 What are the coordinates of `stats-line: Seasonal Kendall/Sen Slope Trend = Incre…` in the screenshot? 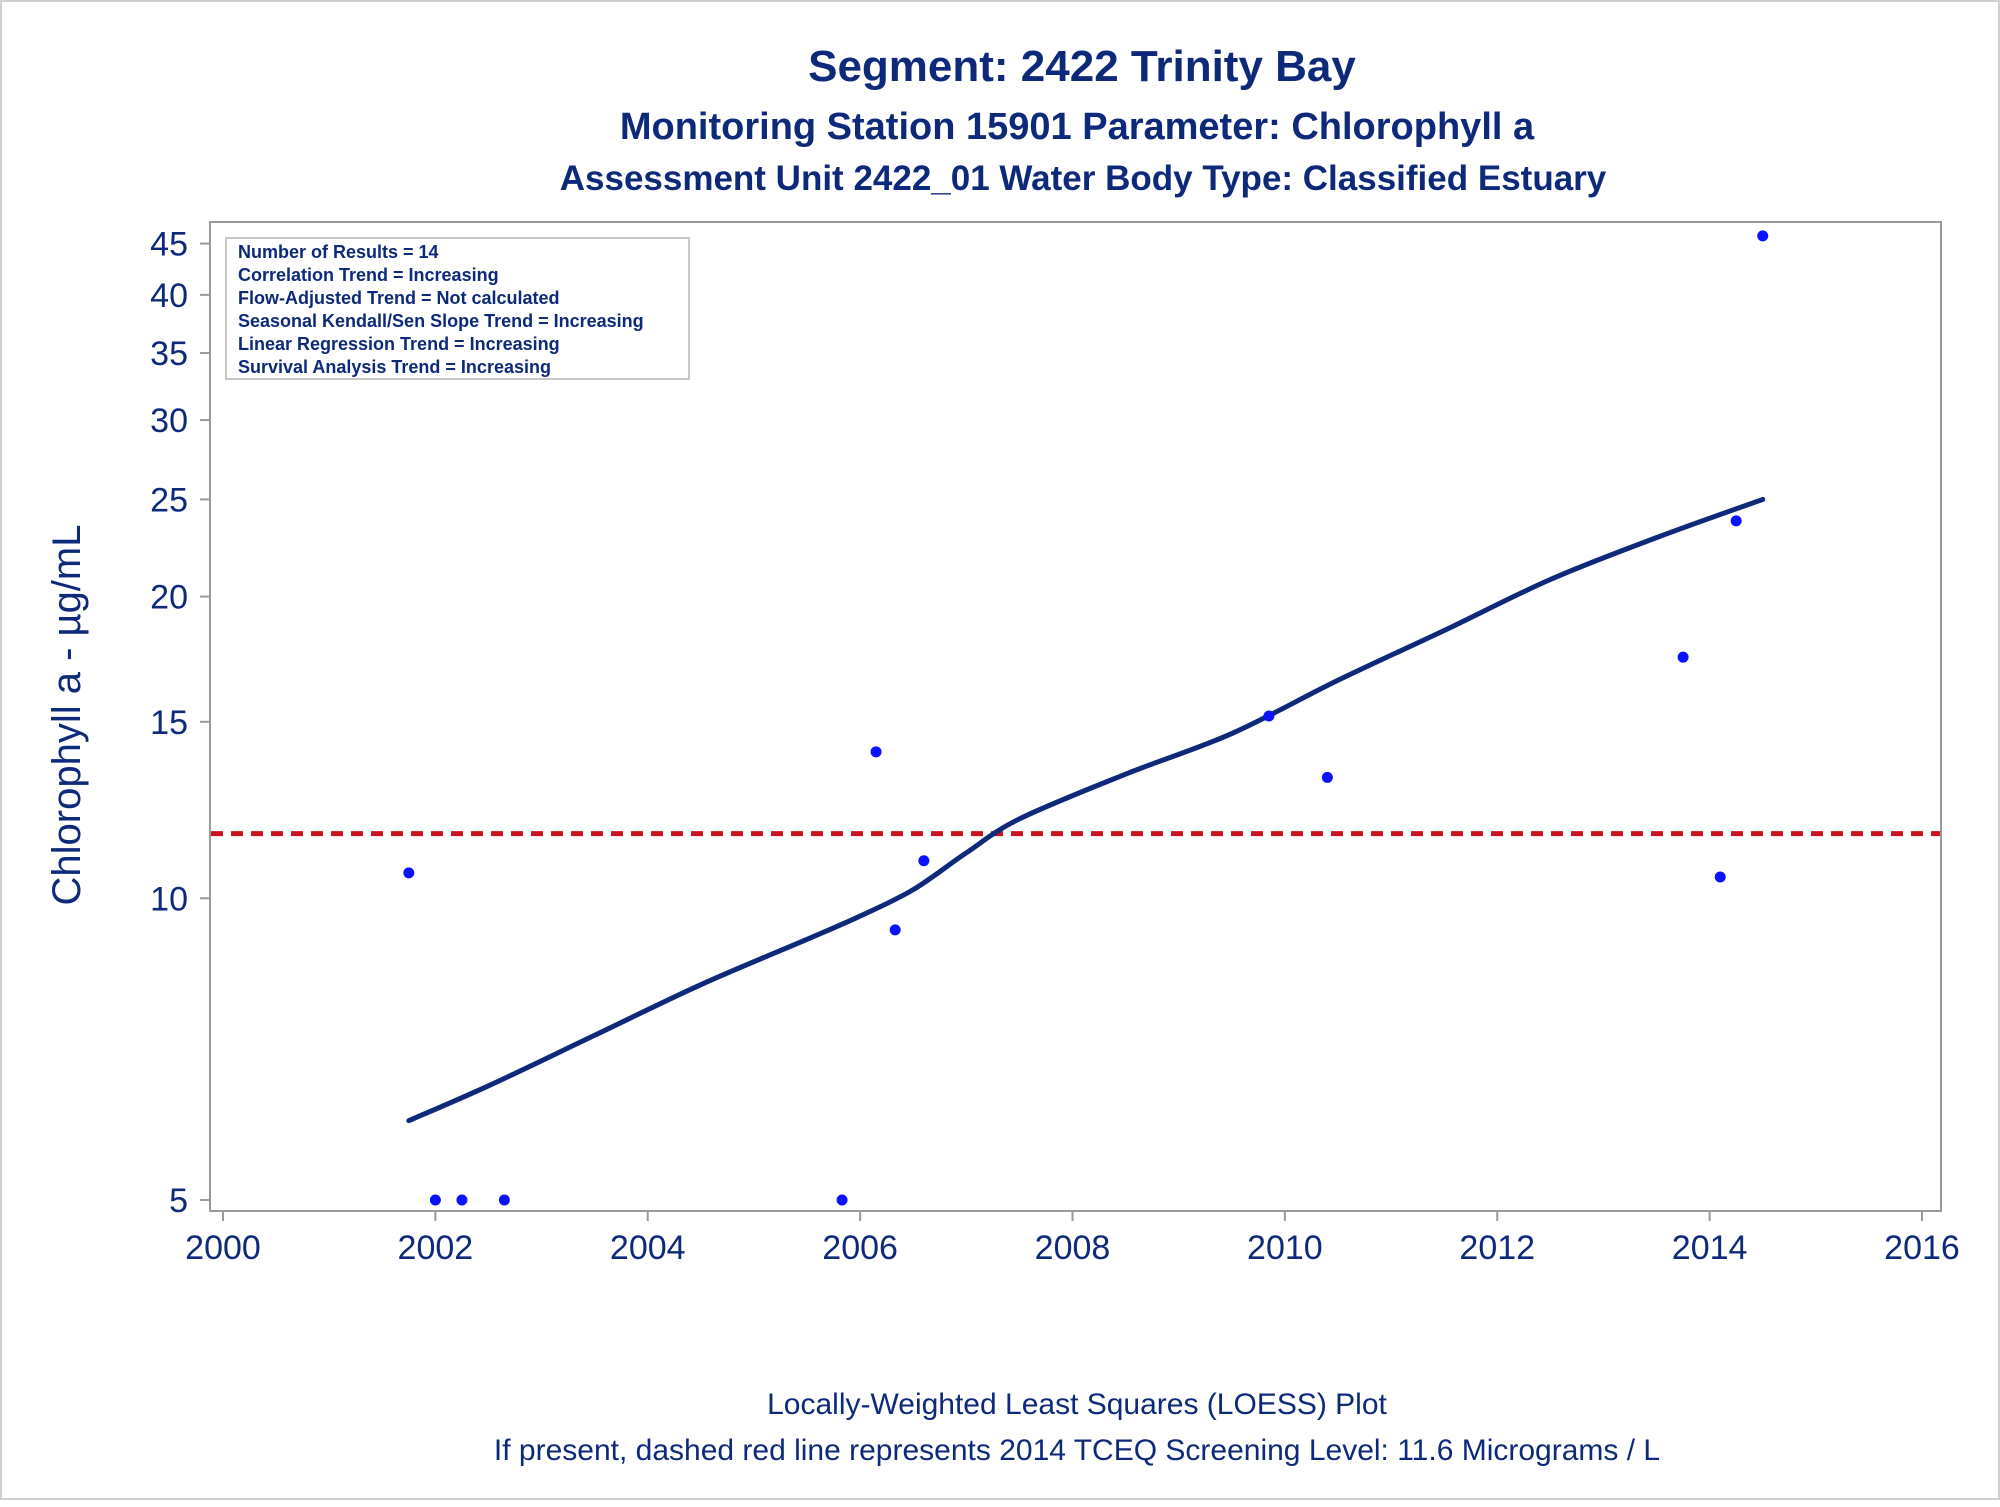 It's located at (441, 321).